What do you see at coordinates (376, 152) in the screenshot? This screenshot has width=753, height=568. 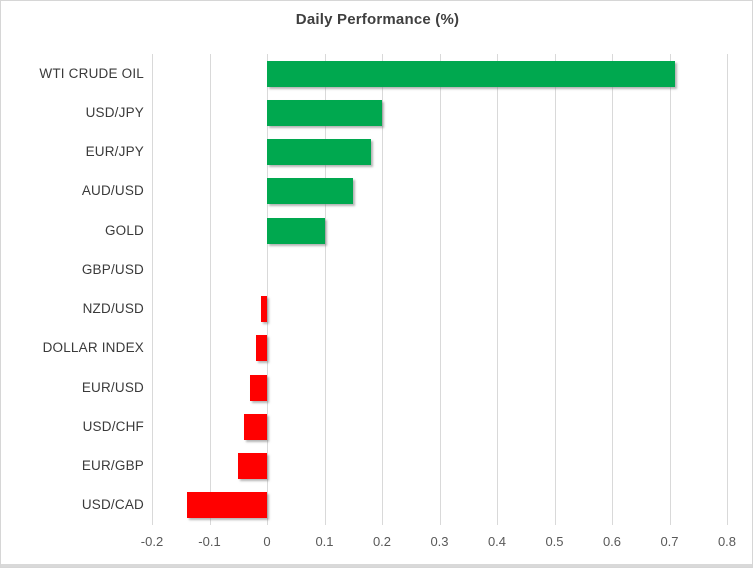 I see `chart-row: EUR/JPY` at bounding box center [376, 152].